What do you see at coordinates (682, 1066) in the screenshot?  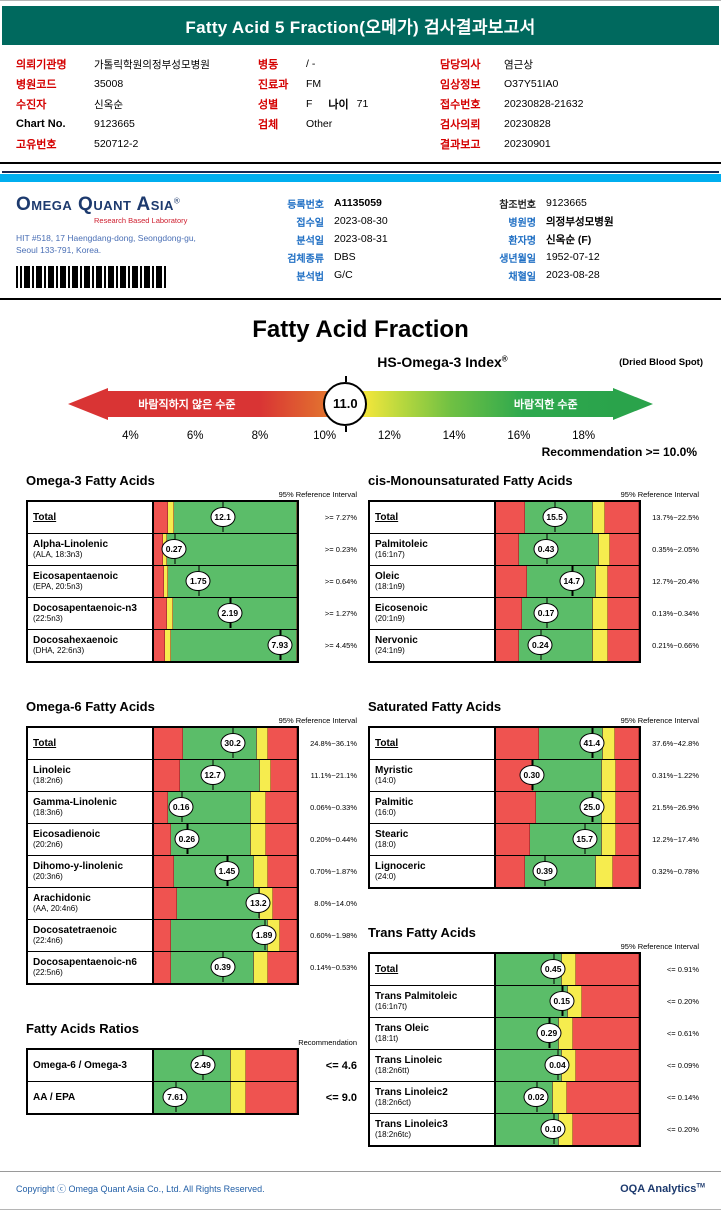 I see `reference-value: <= 0.09%` at bounding box center [682, 1066].